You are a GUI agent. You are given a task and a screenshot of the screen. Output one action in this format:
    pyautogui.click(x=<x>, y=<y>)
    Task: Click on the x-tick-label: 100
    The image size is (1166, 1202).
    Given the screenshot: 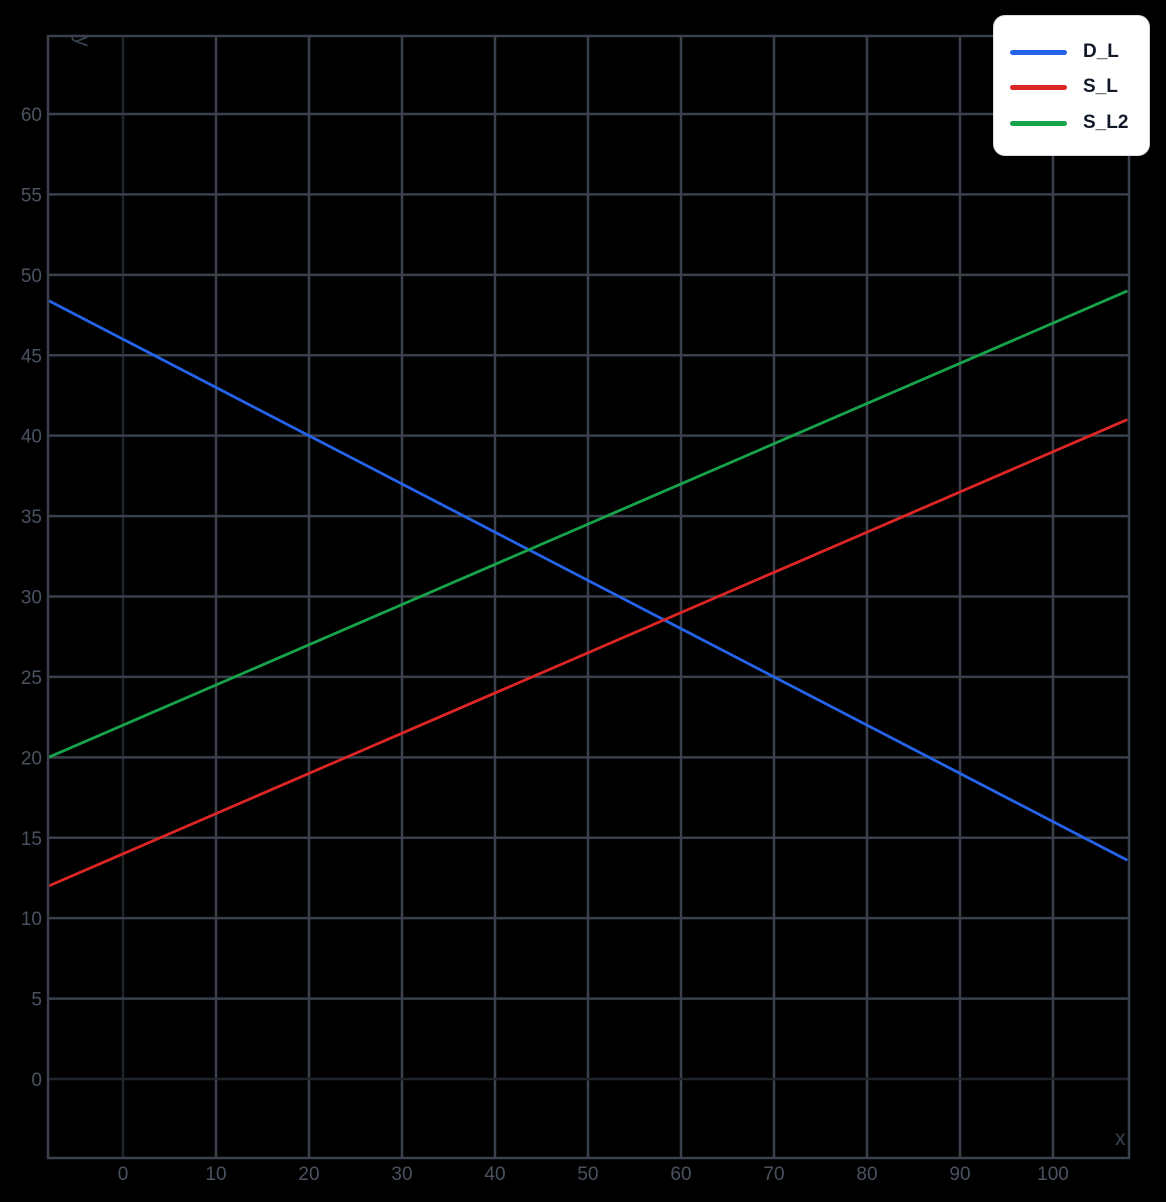 What is the action you would take?
    pyautogui.click(x=1053, y=1174)
    